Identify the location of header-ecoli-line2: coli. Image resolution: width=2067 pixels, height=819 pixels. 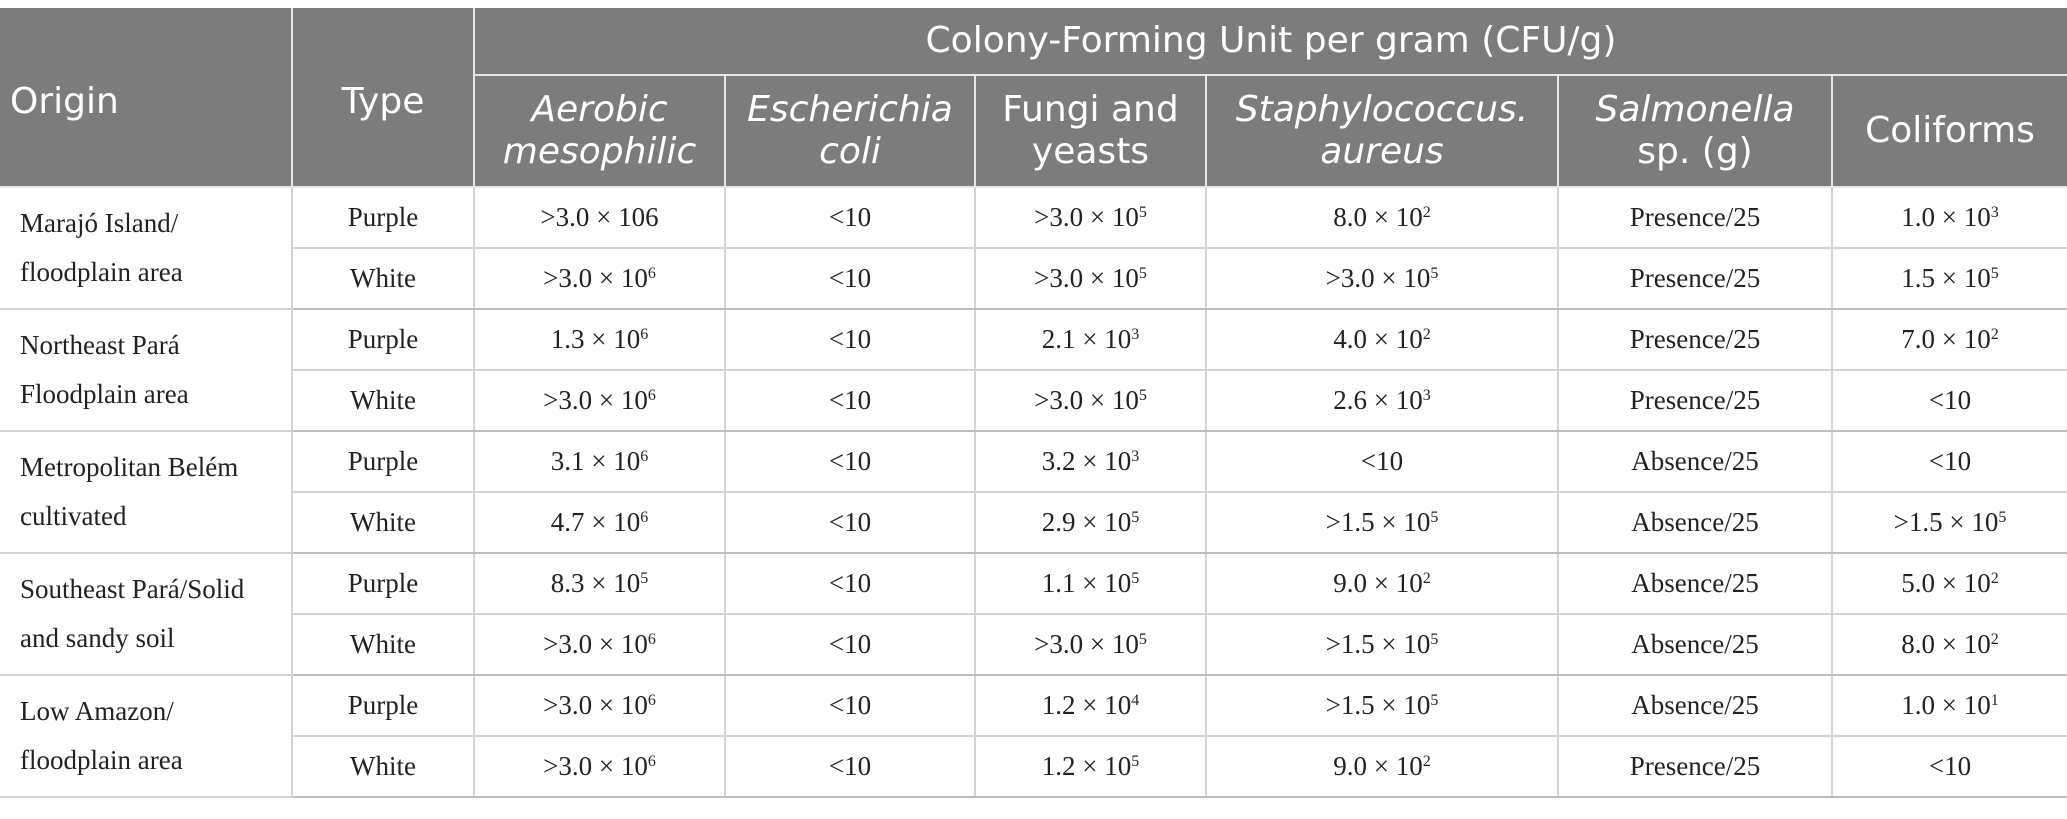
(850, 151).